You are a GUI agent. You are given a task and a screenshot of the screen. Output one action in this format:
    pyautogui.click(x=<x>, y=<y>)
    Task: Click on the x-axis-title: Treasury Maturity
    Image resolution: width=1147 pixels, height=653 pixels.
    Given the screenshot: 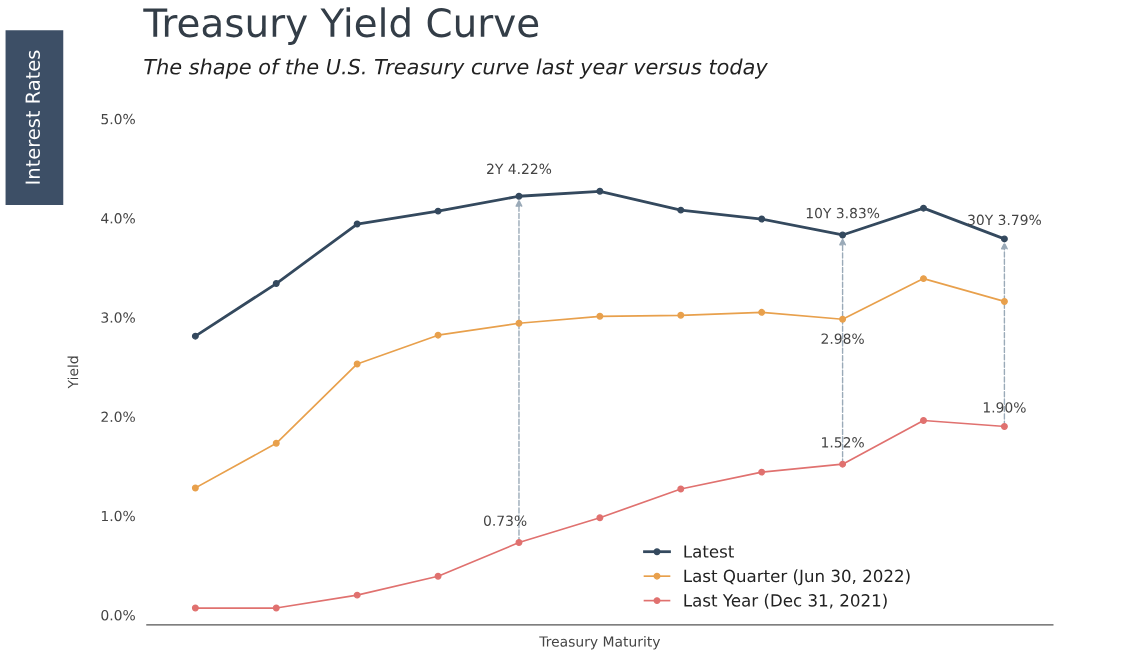 What is the action you would take?
    pyautogui.click(x=600, y=643)
    